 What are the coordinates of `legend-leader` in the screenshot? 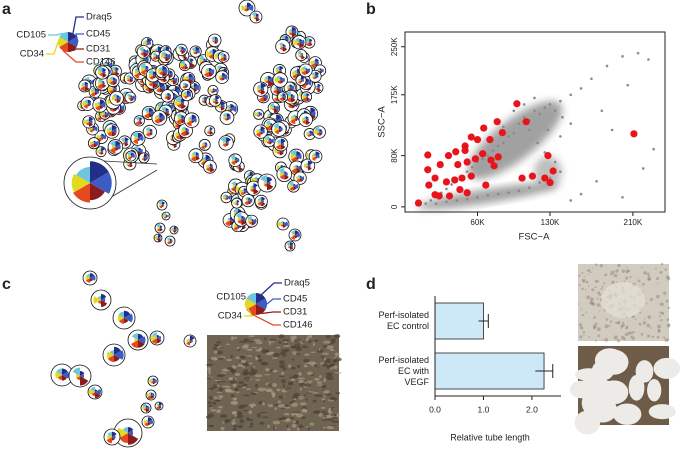 It's located at (271, 288).